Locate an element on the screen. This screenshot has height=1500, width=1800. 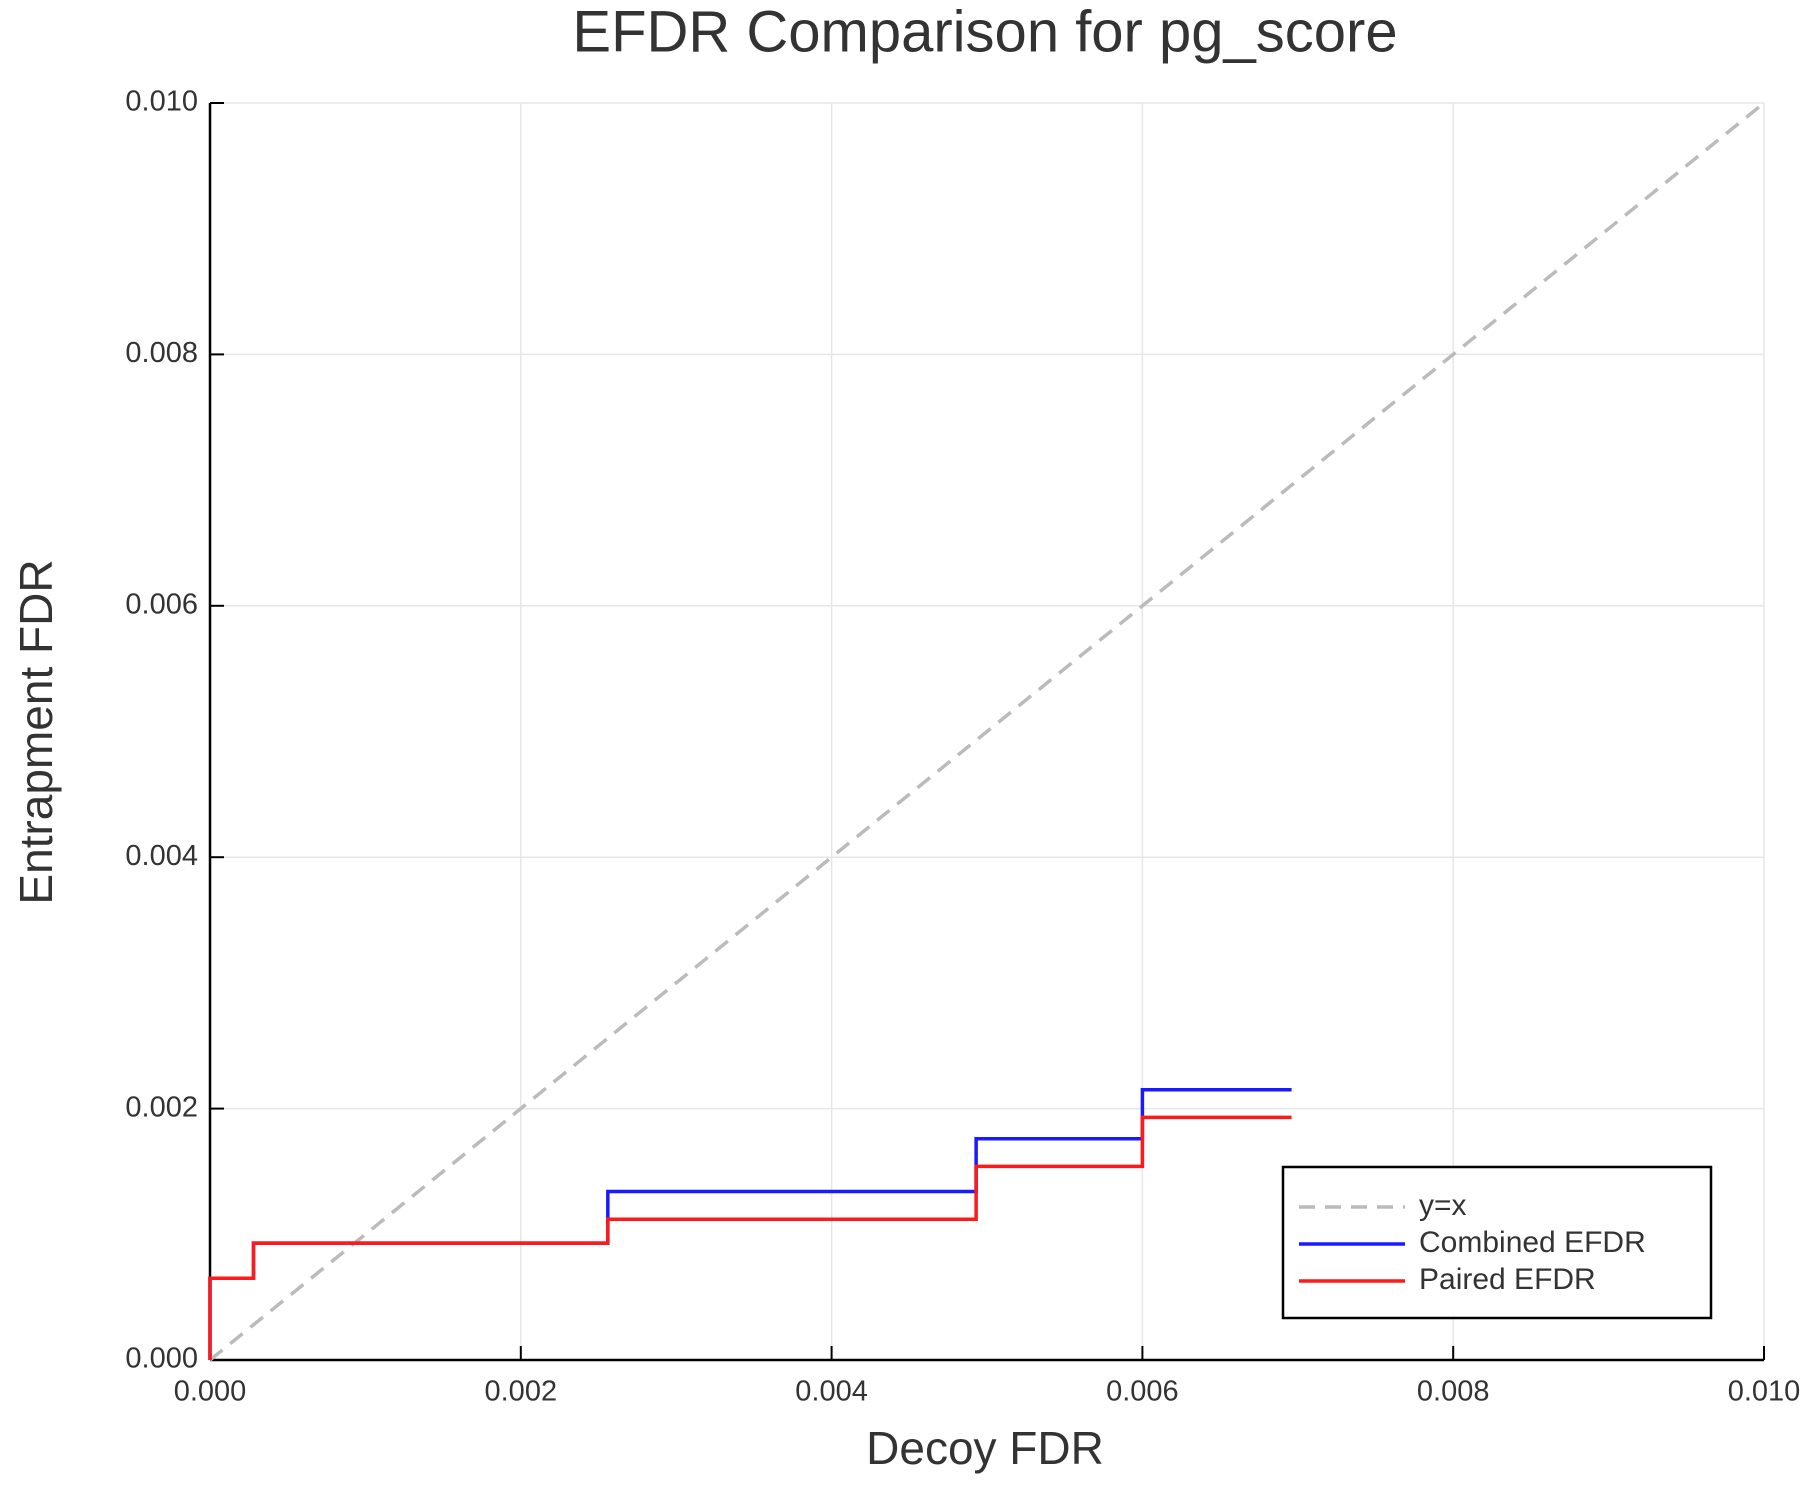
x-tick-label: 0.010 is located at coordinates (1764, 1392).